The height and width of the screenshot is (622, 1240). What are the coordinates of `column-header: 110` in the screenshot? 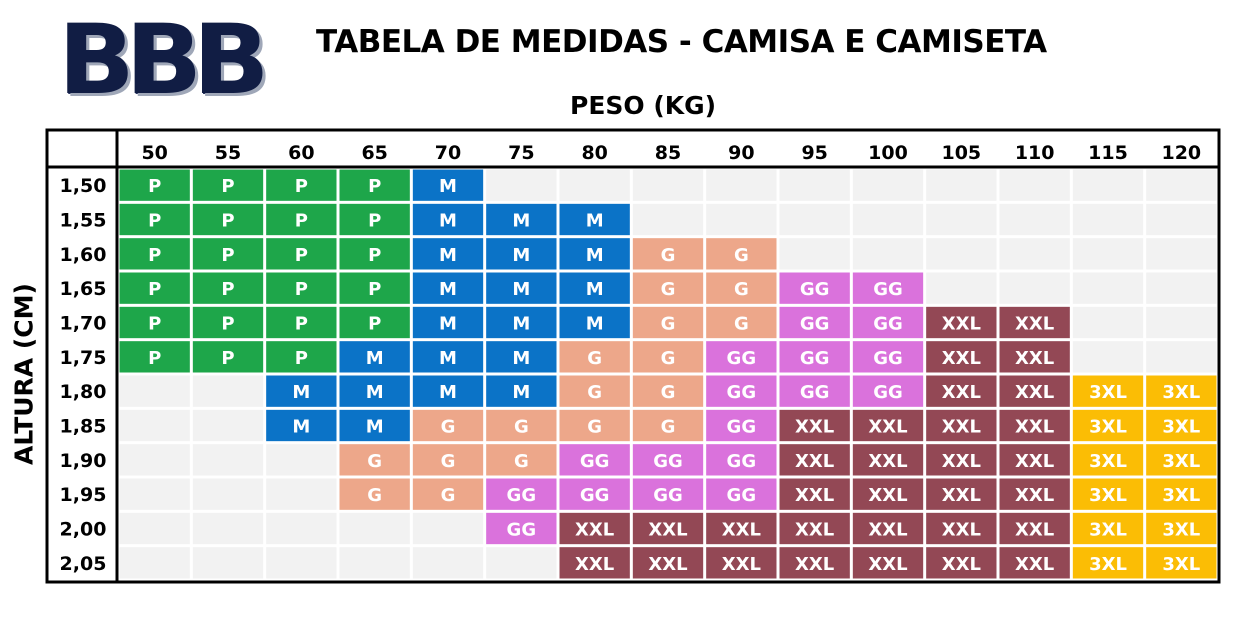 It's located at (1035, 153).